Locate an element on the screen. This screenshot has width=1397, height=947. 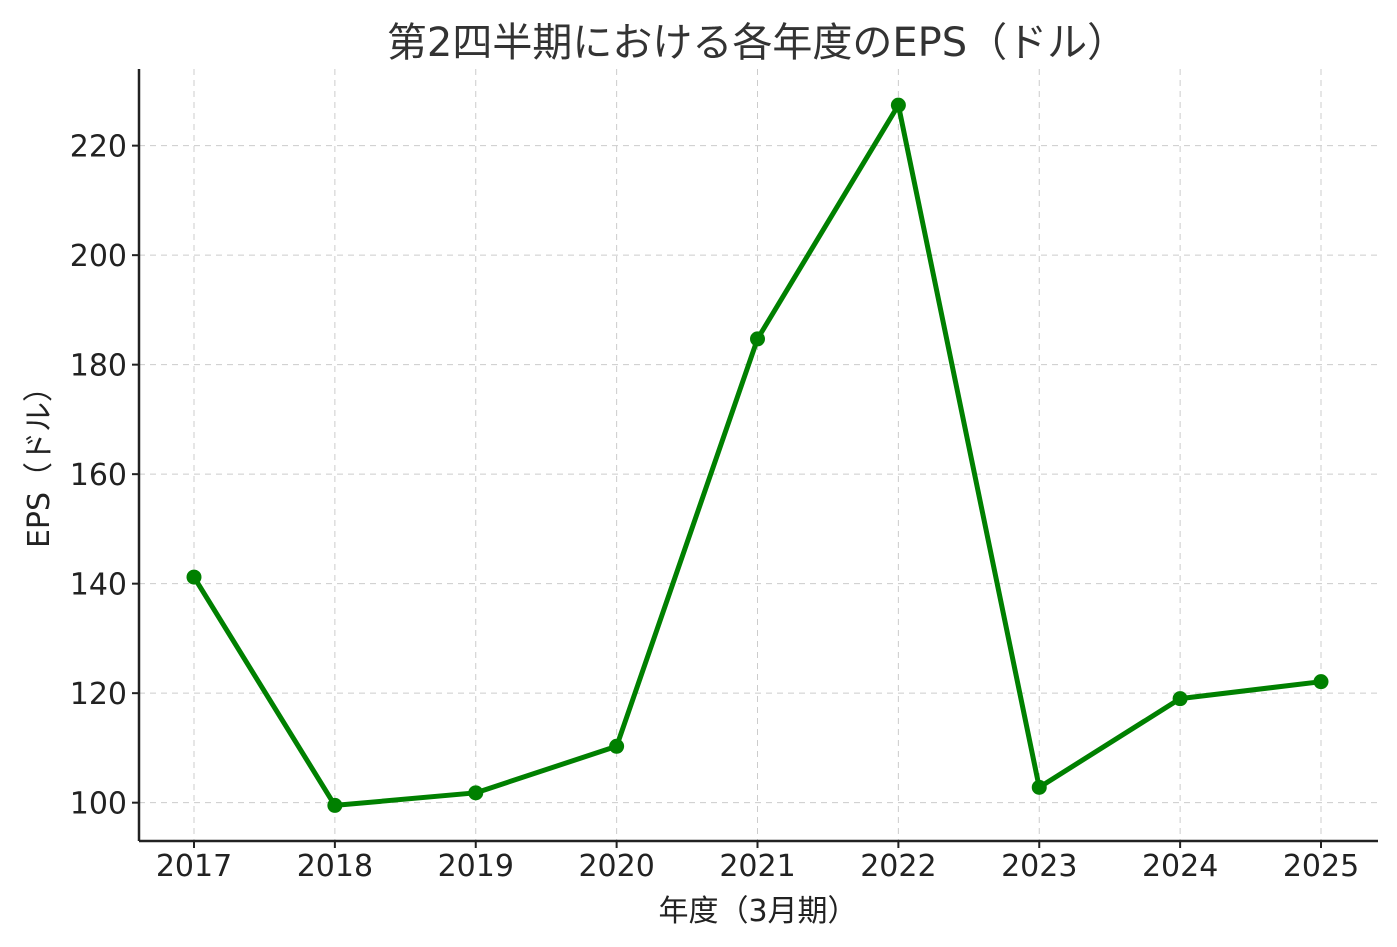
x-tick-label: 2023 is located at coordinates (1039, 866).